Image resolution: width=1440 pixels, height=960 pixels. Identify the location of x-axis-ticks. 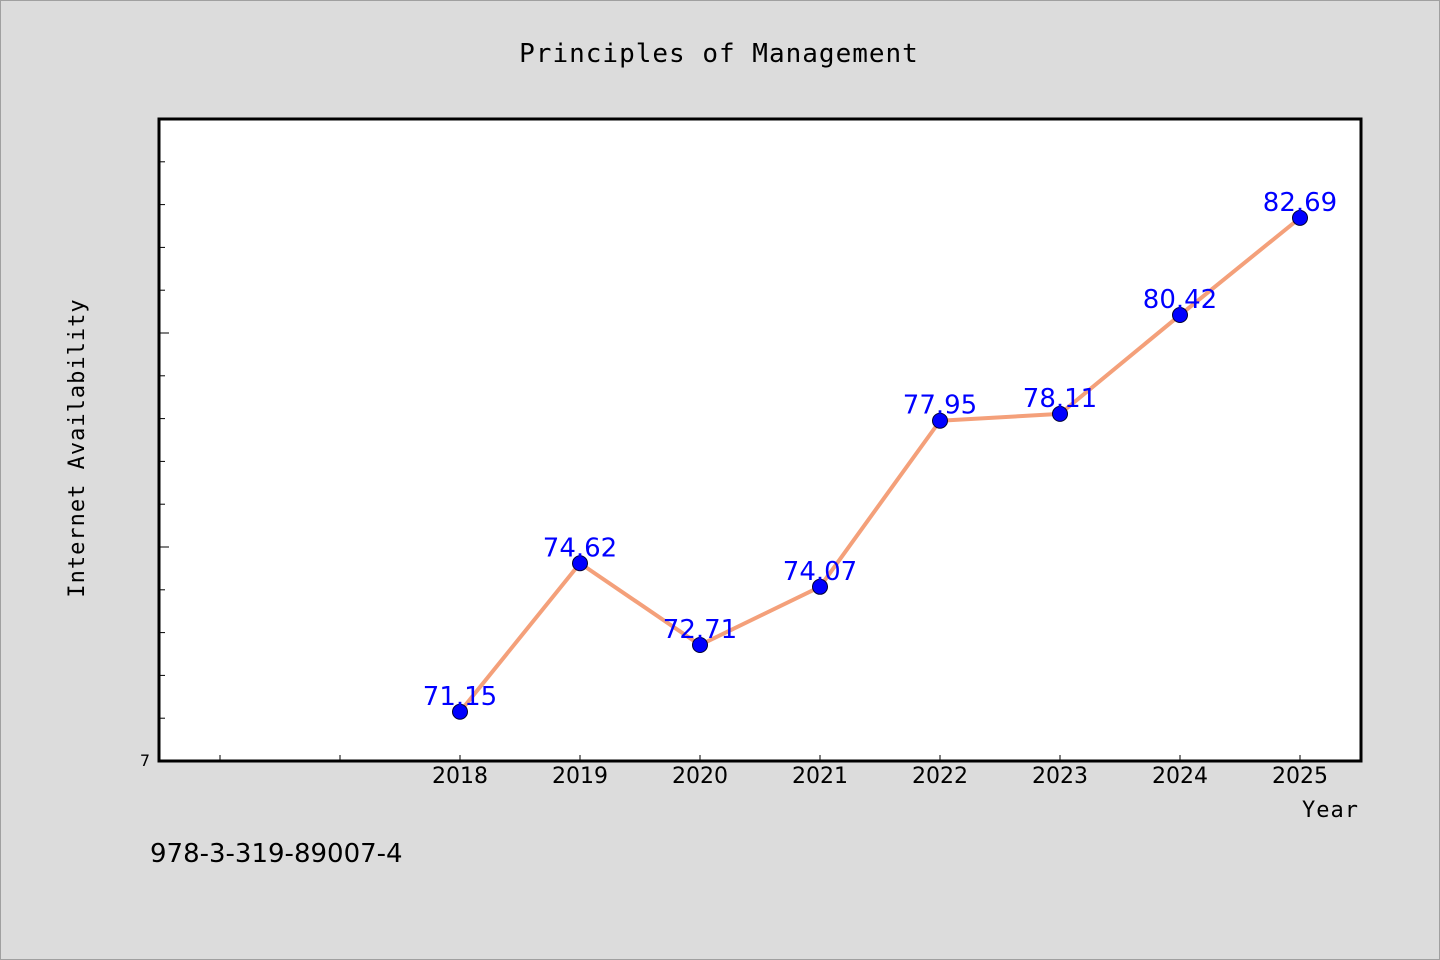
(760, 758).